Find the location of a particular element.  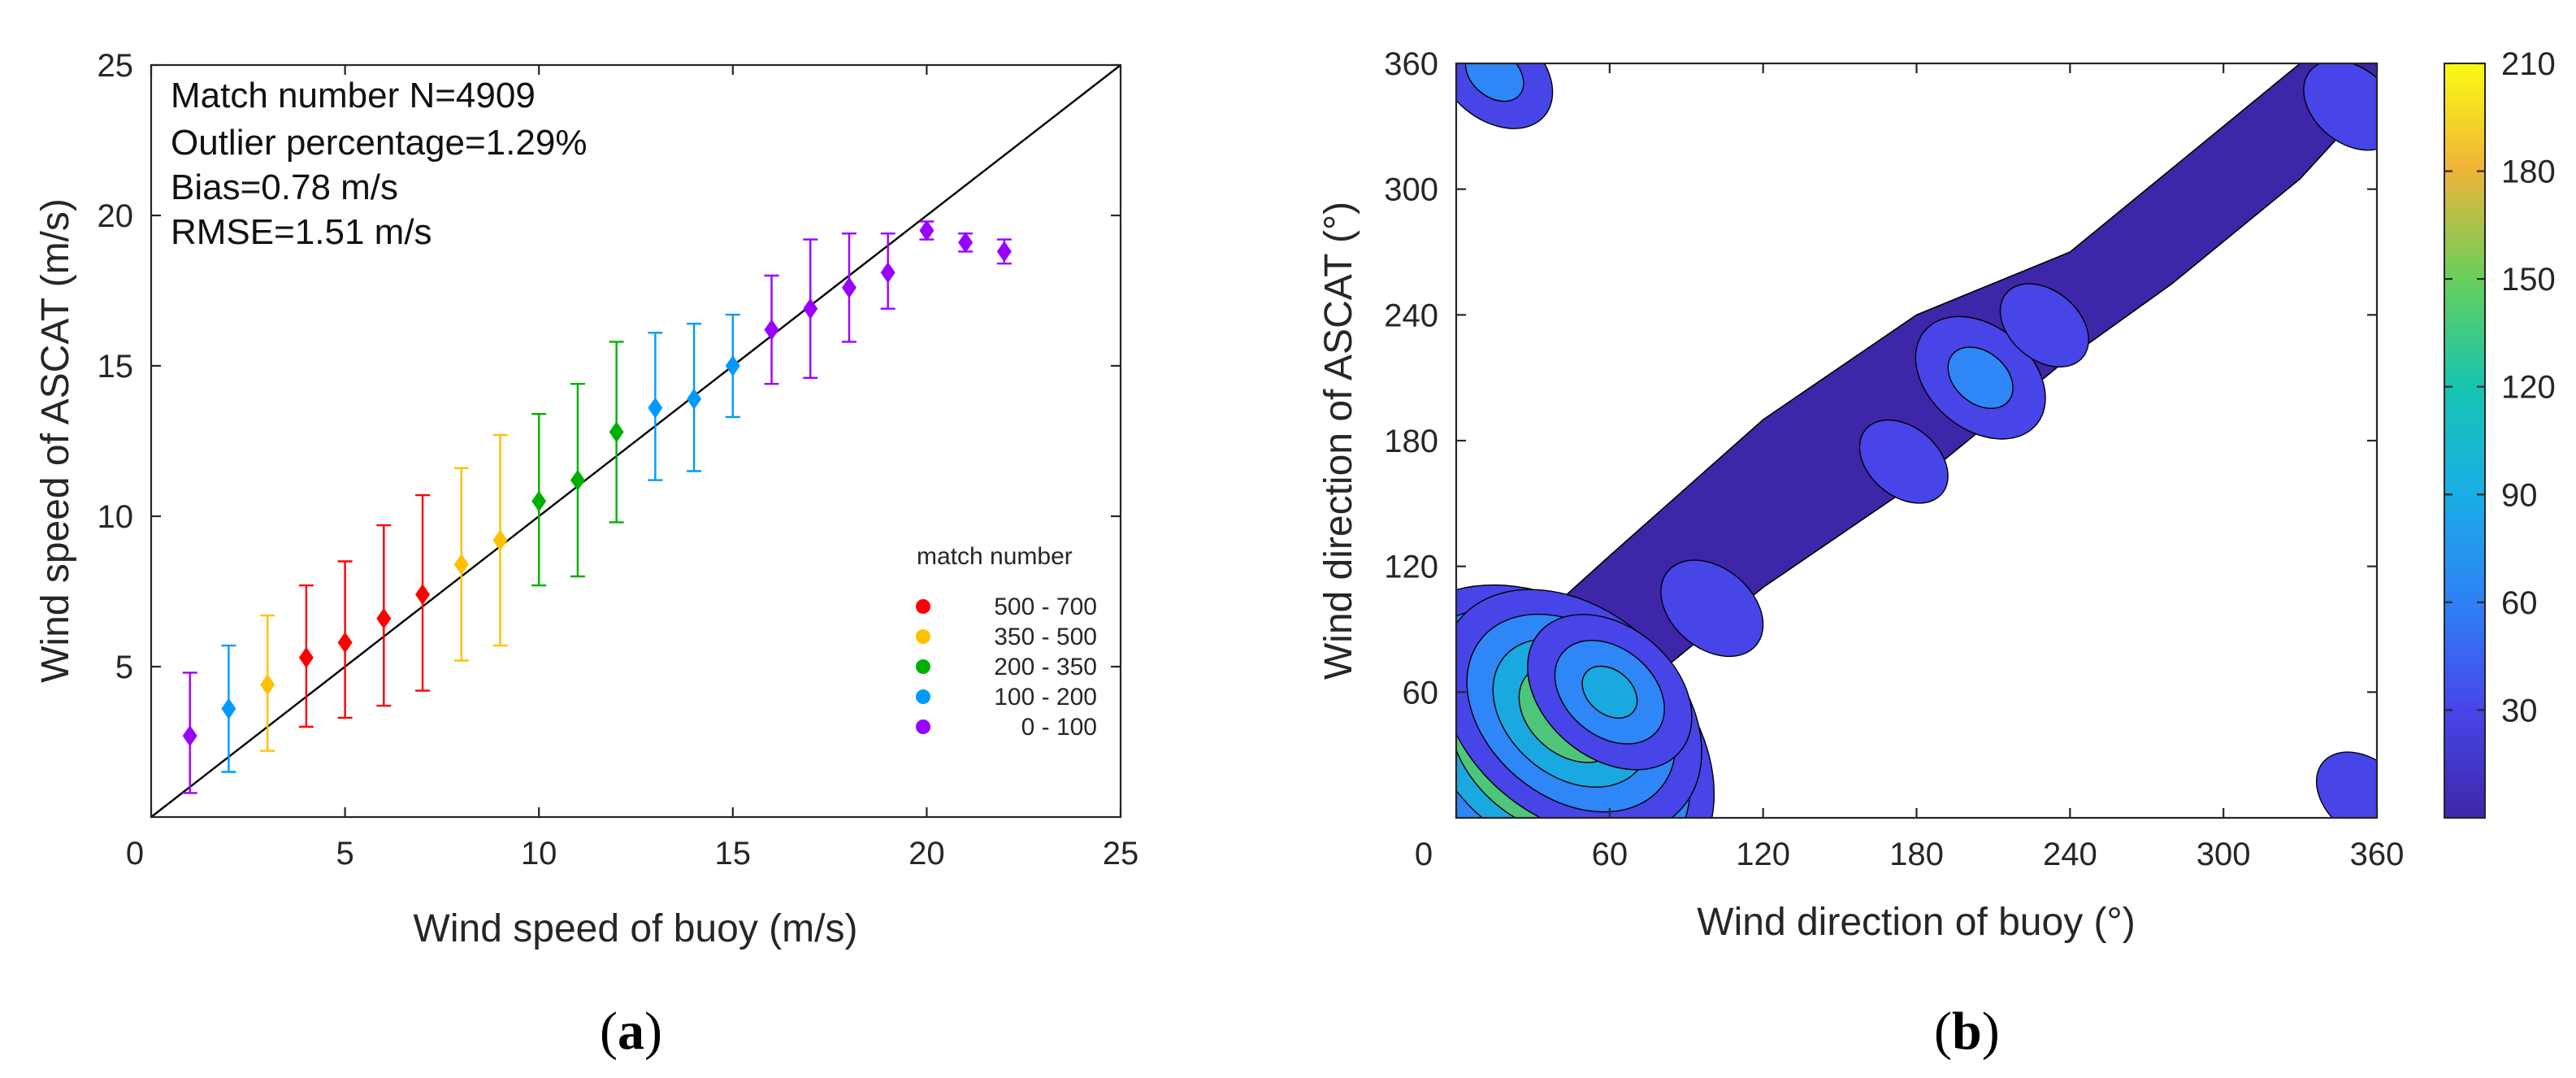

x-tick-label-a: 0 is located at coordinates (135, 854).